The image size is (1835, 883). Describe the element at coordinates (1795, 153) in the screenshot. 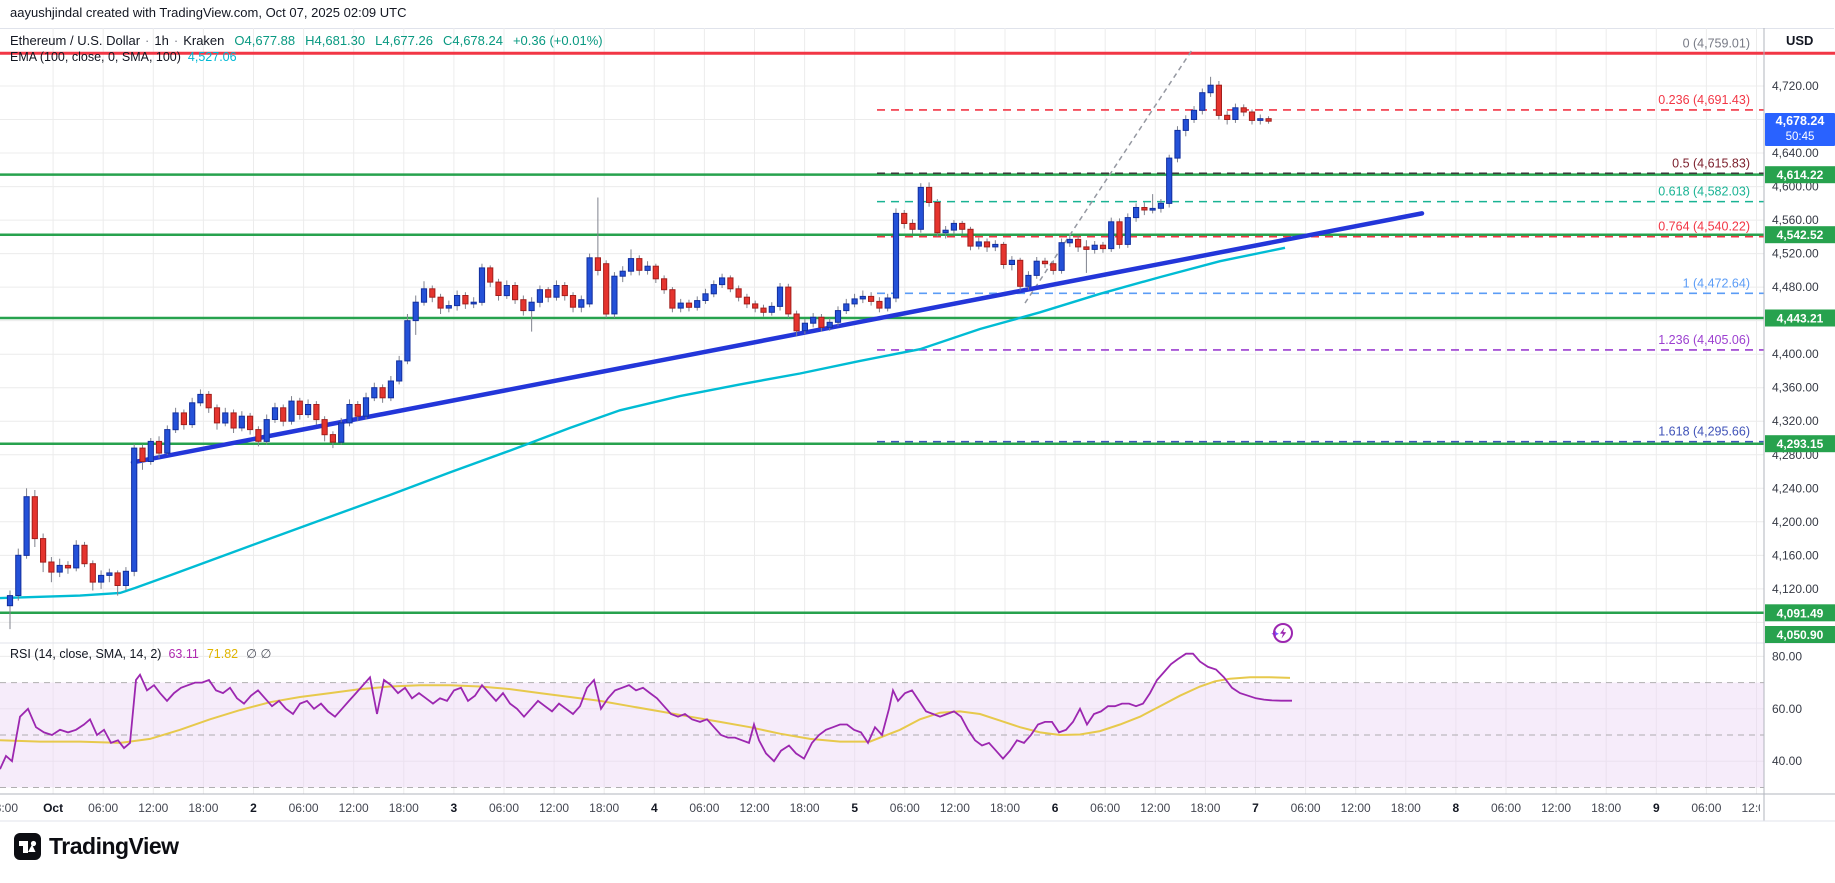

I see `svg-text: 4,640.00` at that location.